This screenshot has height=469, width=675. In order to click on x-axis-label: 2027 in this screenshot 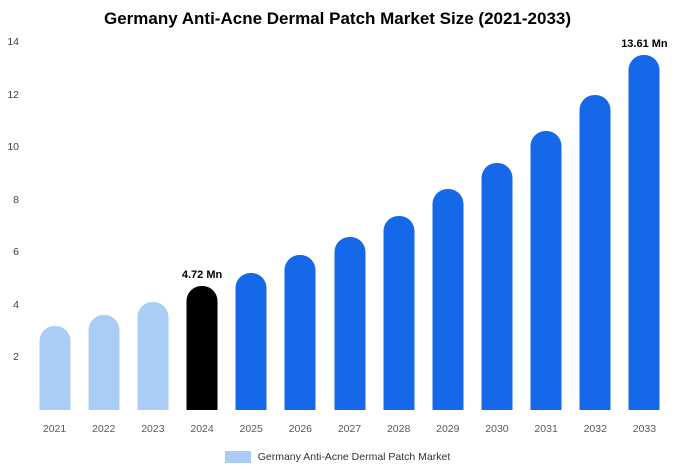, I will do `click(349, 429)`.